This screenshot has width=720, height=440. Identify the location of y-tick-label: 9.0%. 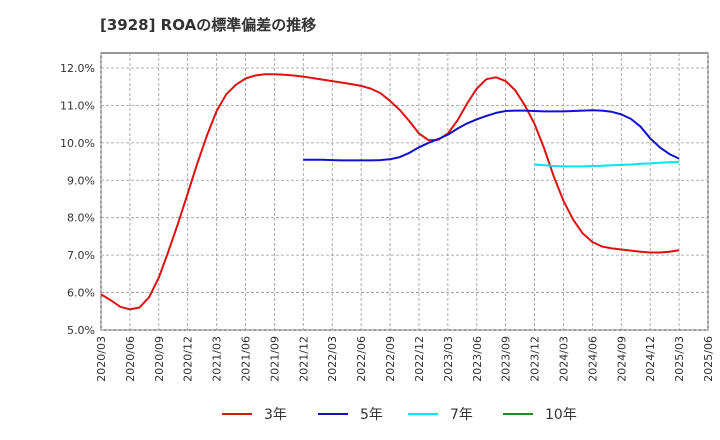
(81, 180).